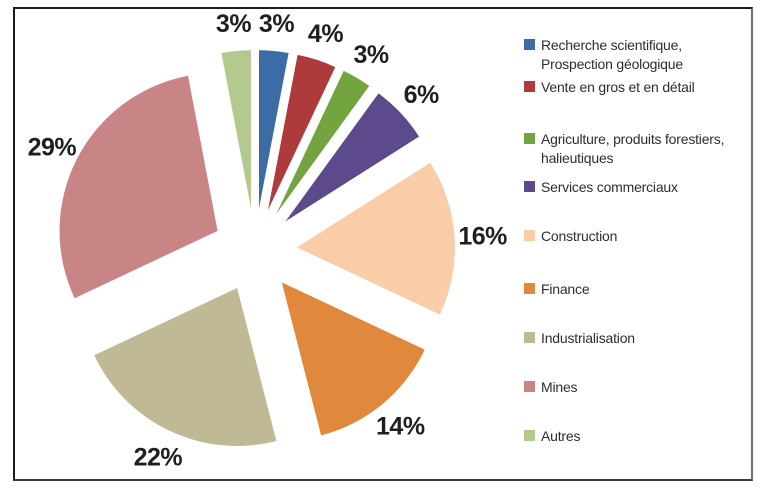 This screenshot has width=769, height=499. What do you see at coordinates (371, 55) in the screenshot?
I see `pie-data-label-agriculture: 3%` at bounding box center [371, 55].